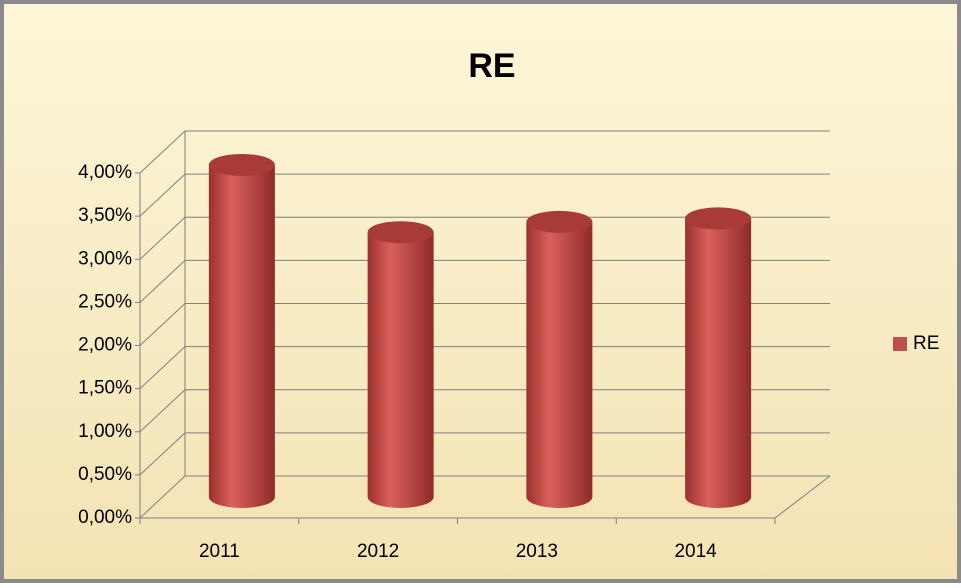  What do you see at coordinates (105, 345) in the screenshot?
I see `y-tick-label: 2,00%` at bounding box center [105, 345].